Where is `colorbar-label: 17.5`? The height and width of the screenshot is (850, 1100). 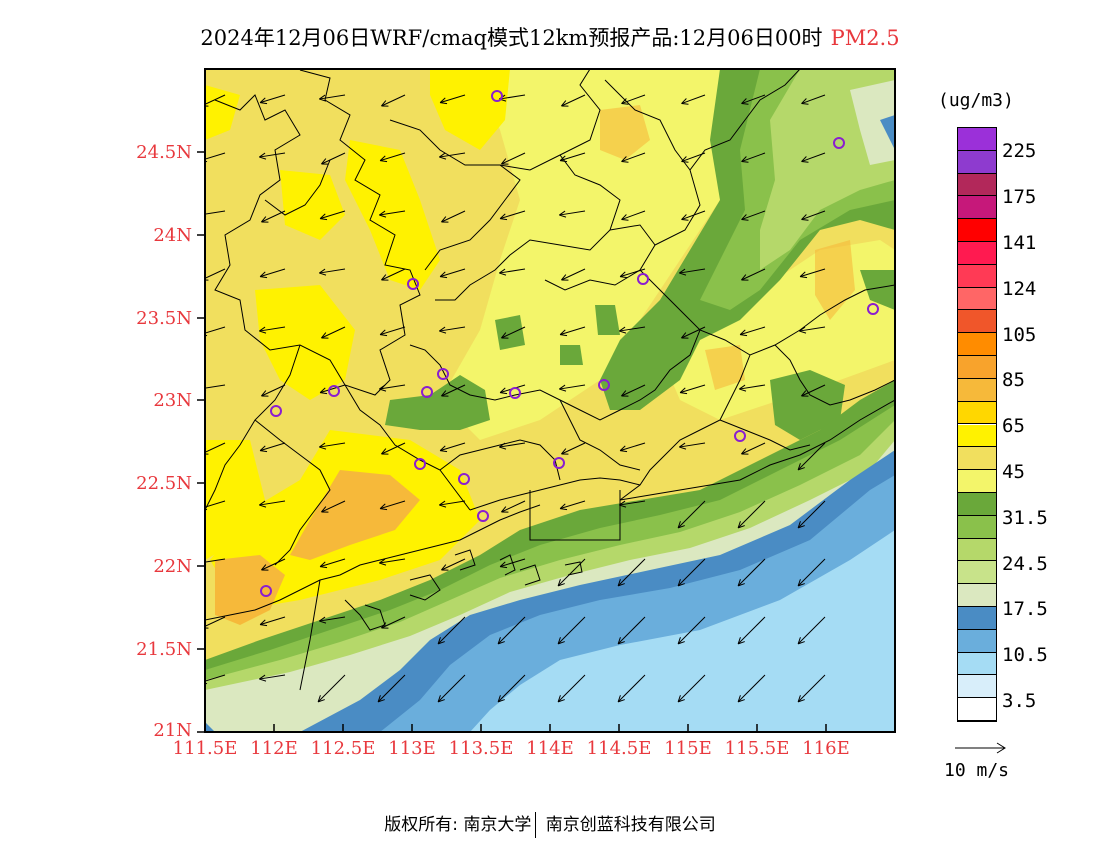 colorbar-label: 17.5 is located at coordinates (1025, 609).